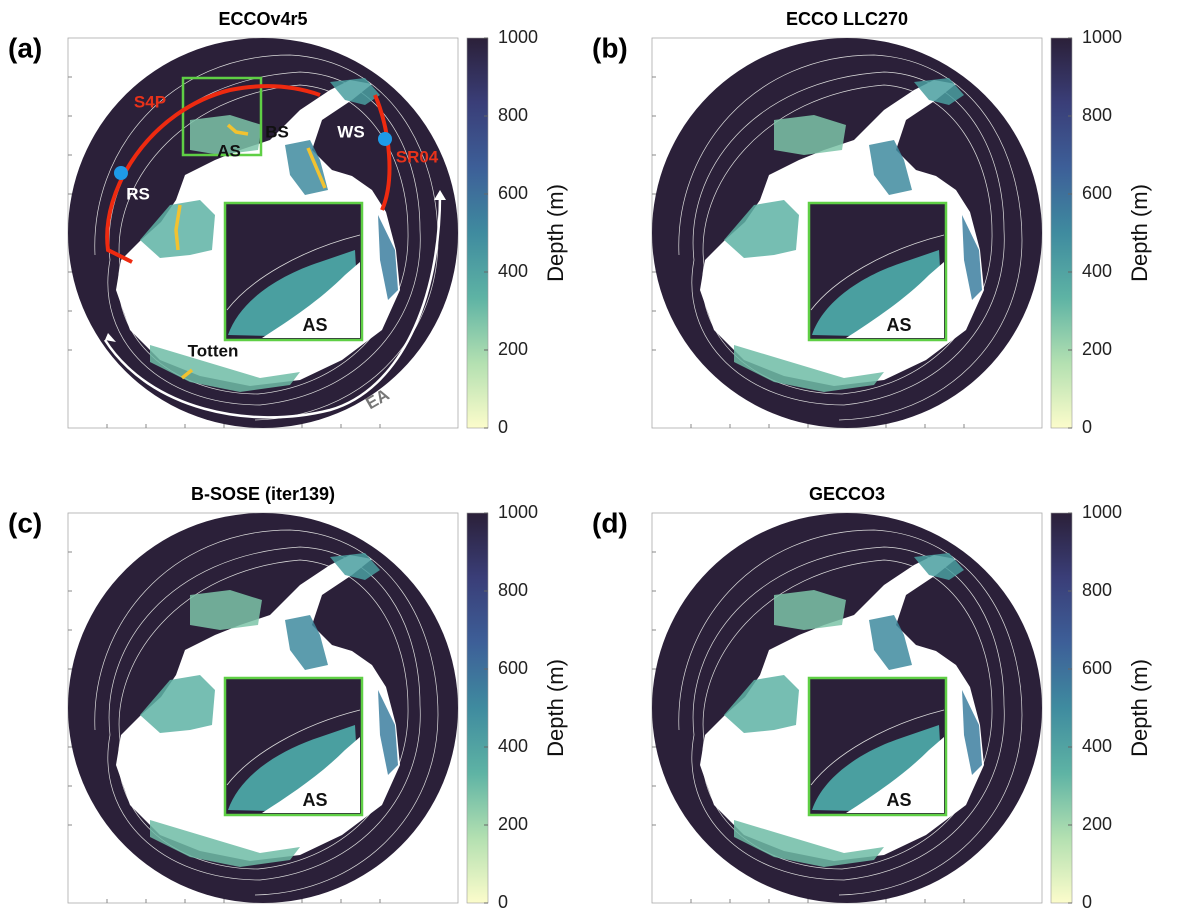 Image resolution: width=1185 pixels, height=913 pixels. What do you see at coordinates (440, 195) in the screenshot?
I see `arrow-head` at bounding box center [440, 195].